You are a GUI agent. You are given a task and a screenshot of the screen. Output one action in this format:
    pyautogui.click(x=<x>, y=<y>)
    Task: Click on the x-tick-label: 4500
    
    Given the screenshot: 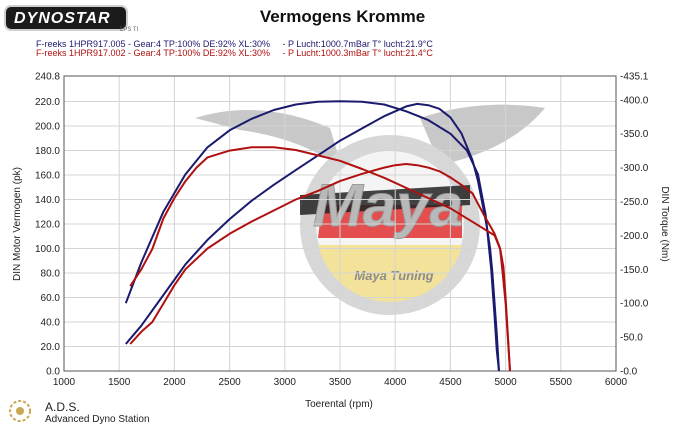 What is the action you would take?
    pyautogui.click(x=450, y=382)
    